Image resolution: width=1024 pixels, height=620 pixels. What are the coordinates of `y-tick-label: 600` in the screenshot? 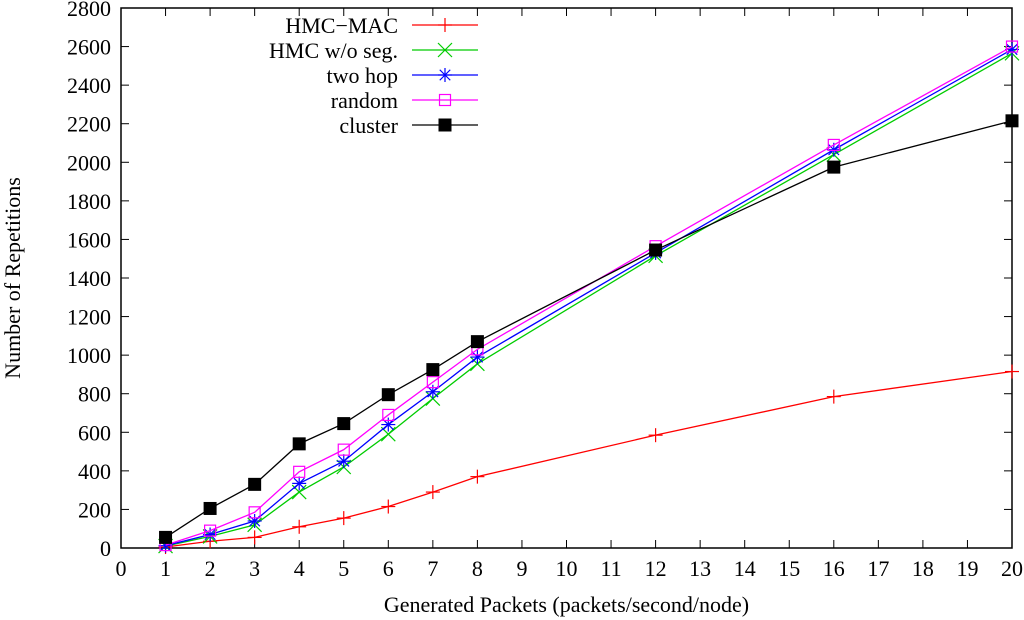 It's located at (94, 432).